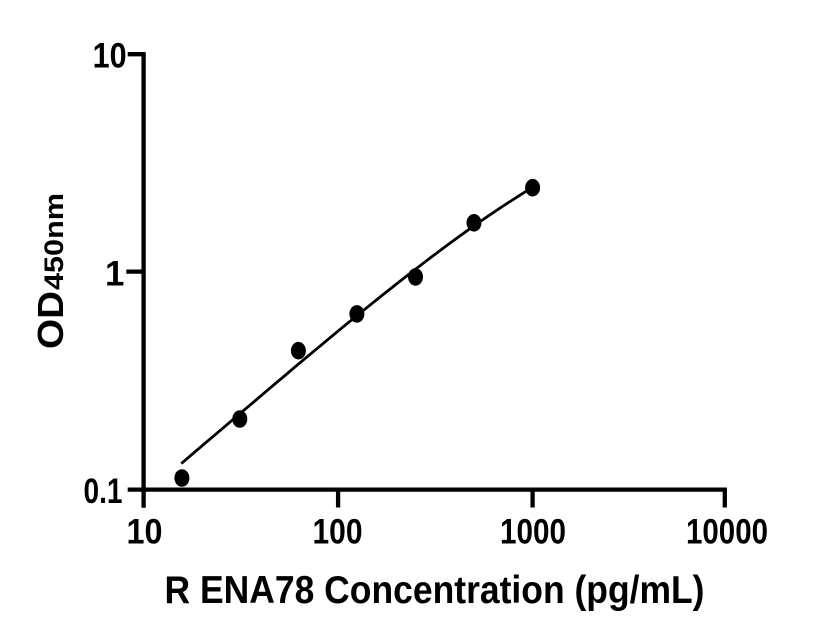 The height and width of the screenshot is (640, 816). Describe the element at coordinates (338, 532) in the screenshot. I see `svg-text: 100` at that location.